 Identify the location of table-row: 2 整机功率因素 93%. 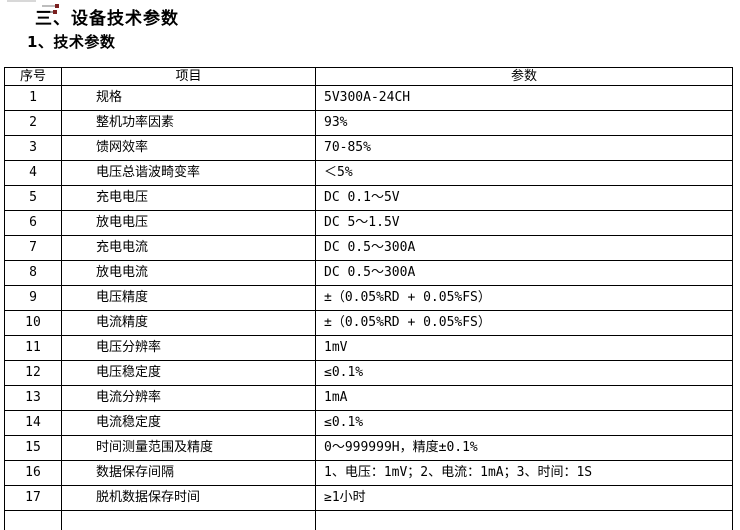
(368, 123).